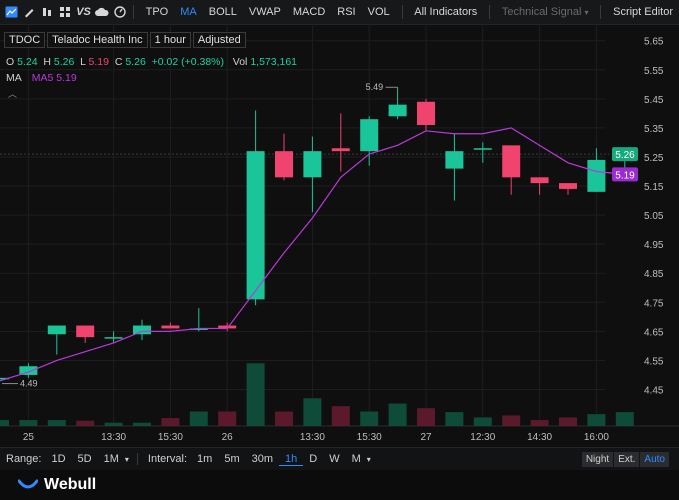 The width and height of the screenshot is (679, 500). Describe the element at coordinates (101, 12) in the screenshot. I see `cloud-icon` at that location.